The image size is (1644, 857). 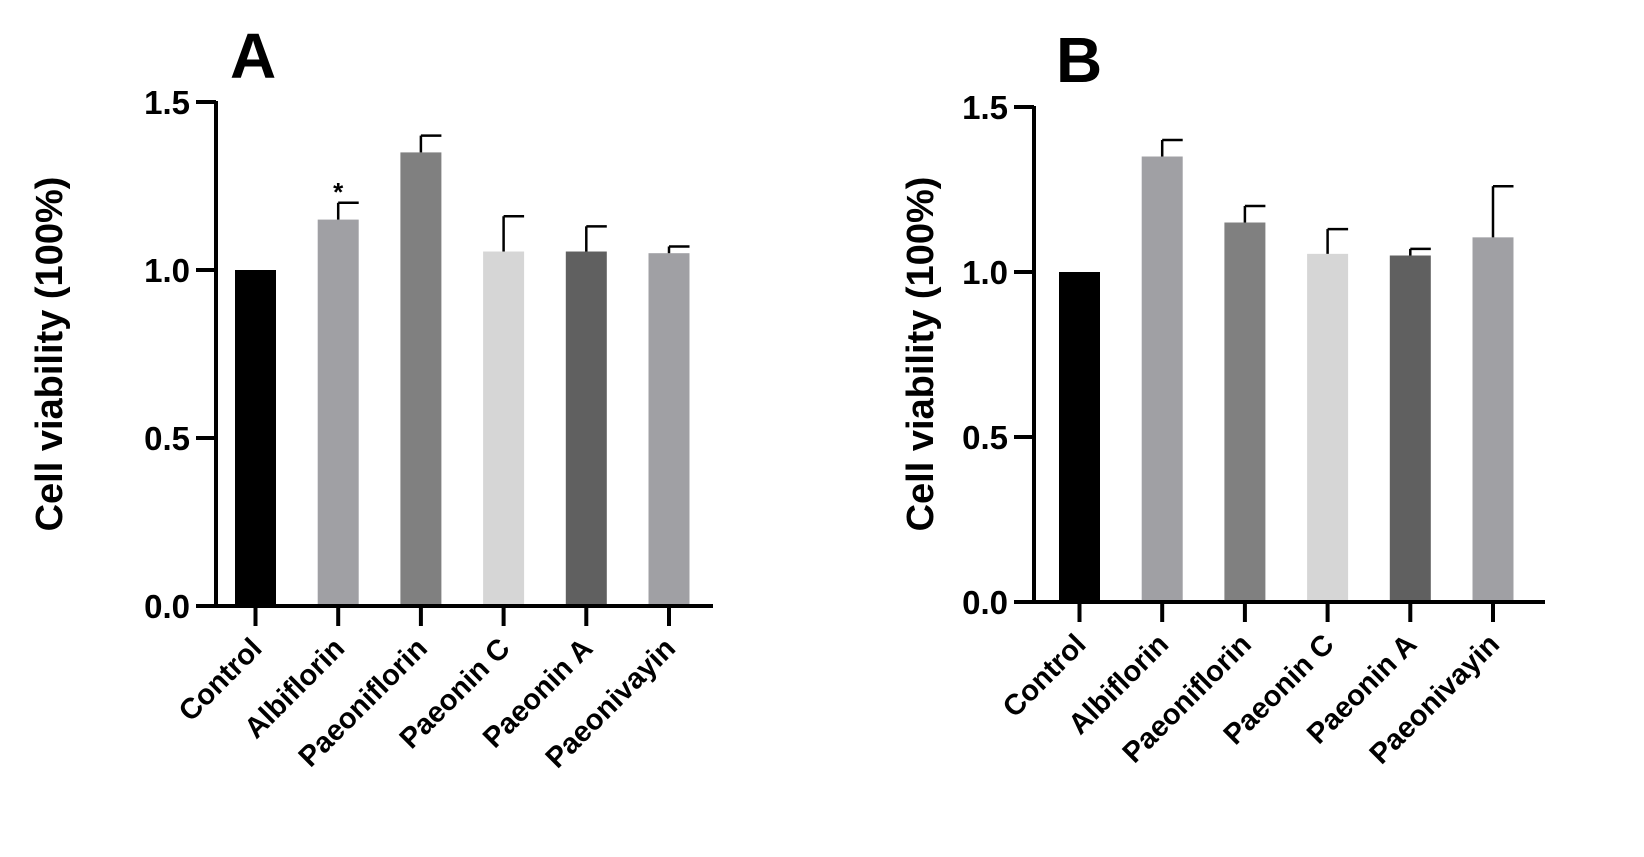 What do you see at coordinates (1079, 60) in the screenshot?
I see `panel-label: B` at bounding box center [1079, 60].